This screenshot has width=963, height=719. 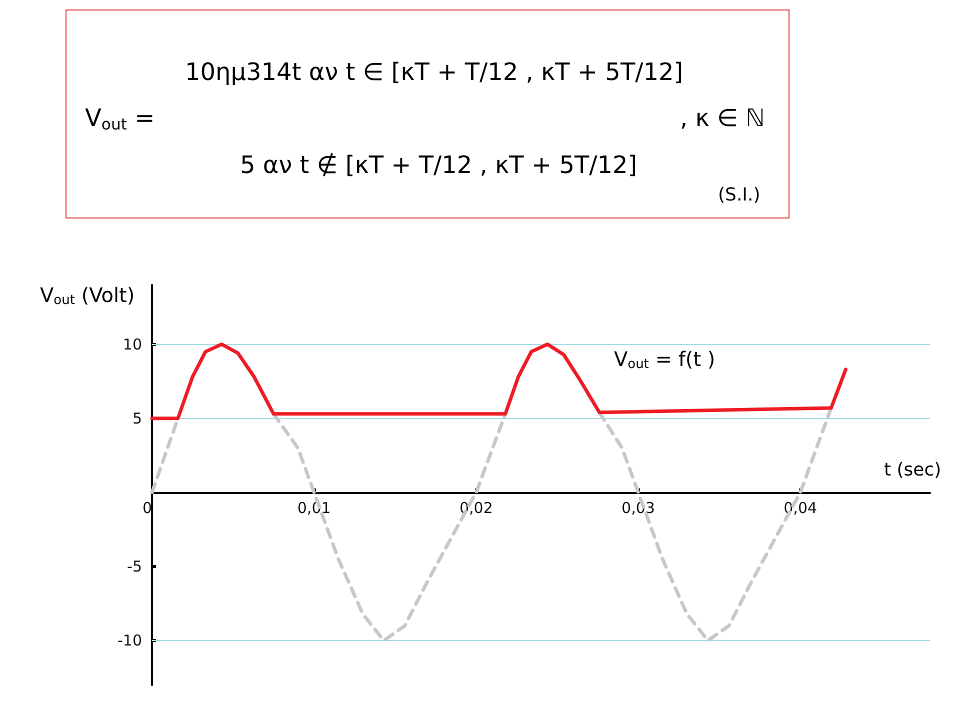 I want to click on y-tick-label: -10, so click(x=130, y=641).